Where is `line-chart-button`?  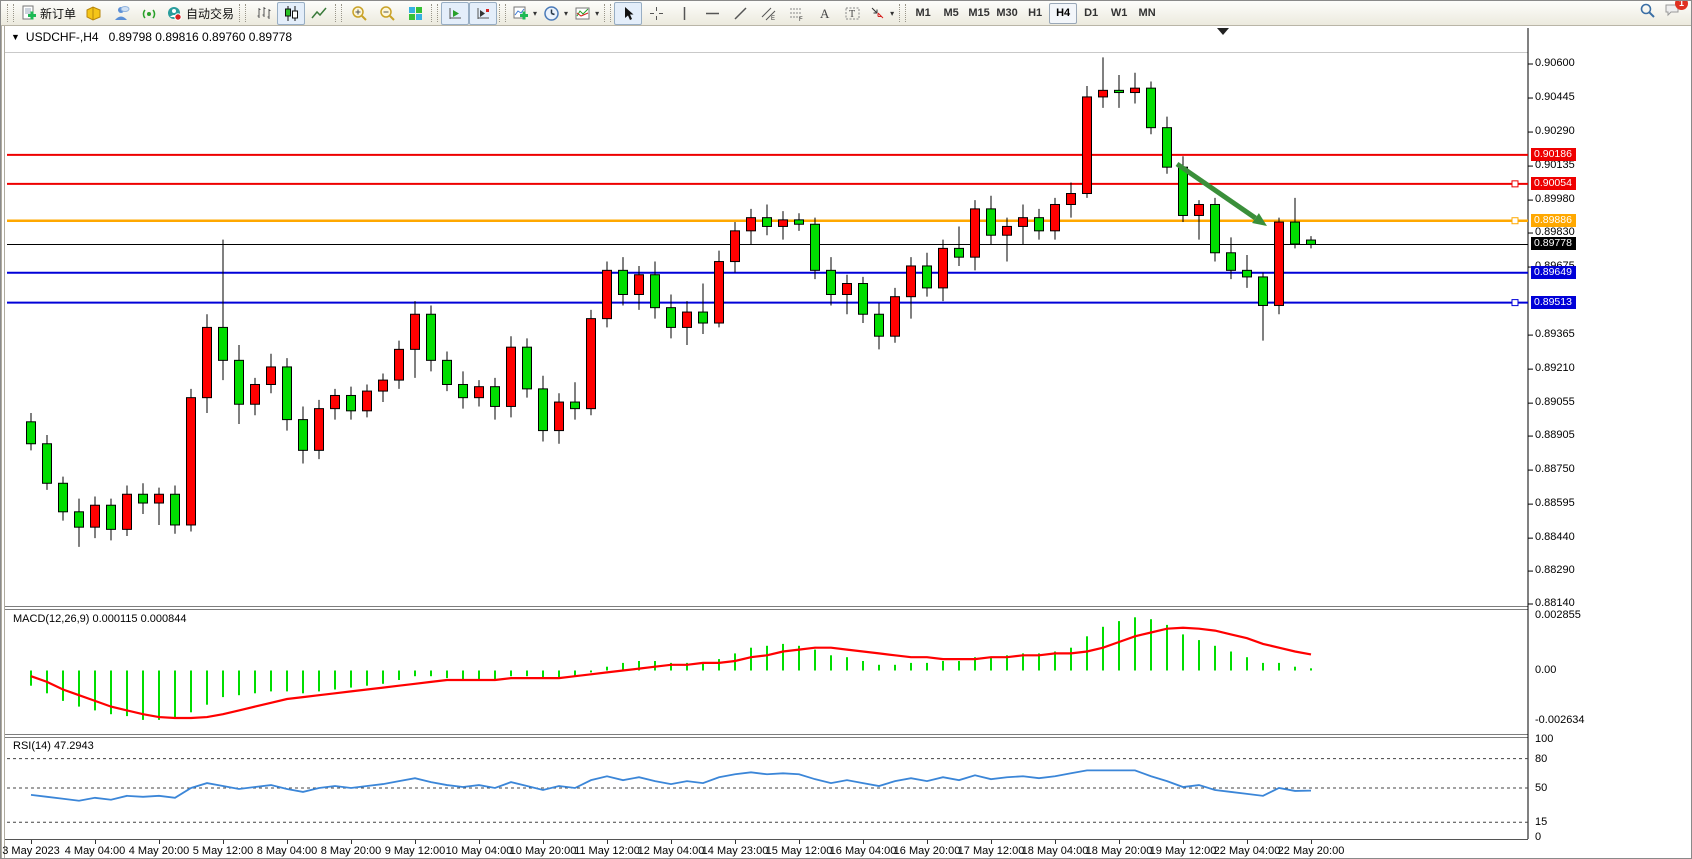
line-chart-button is located at coordinates (319, 13).